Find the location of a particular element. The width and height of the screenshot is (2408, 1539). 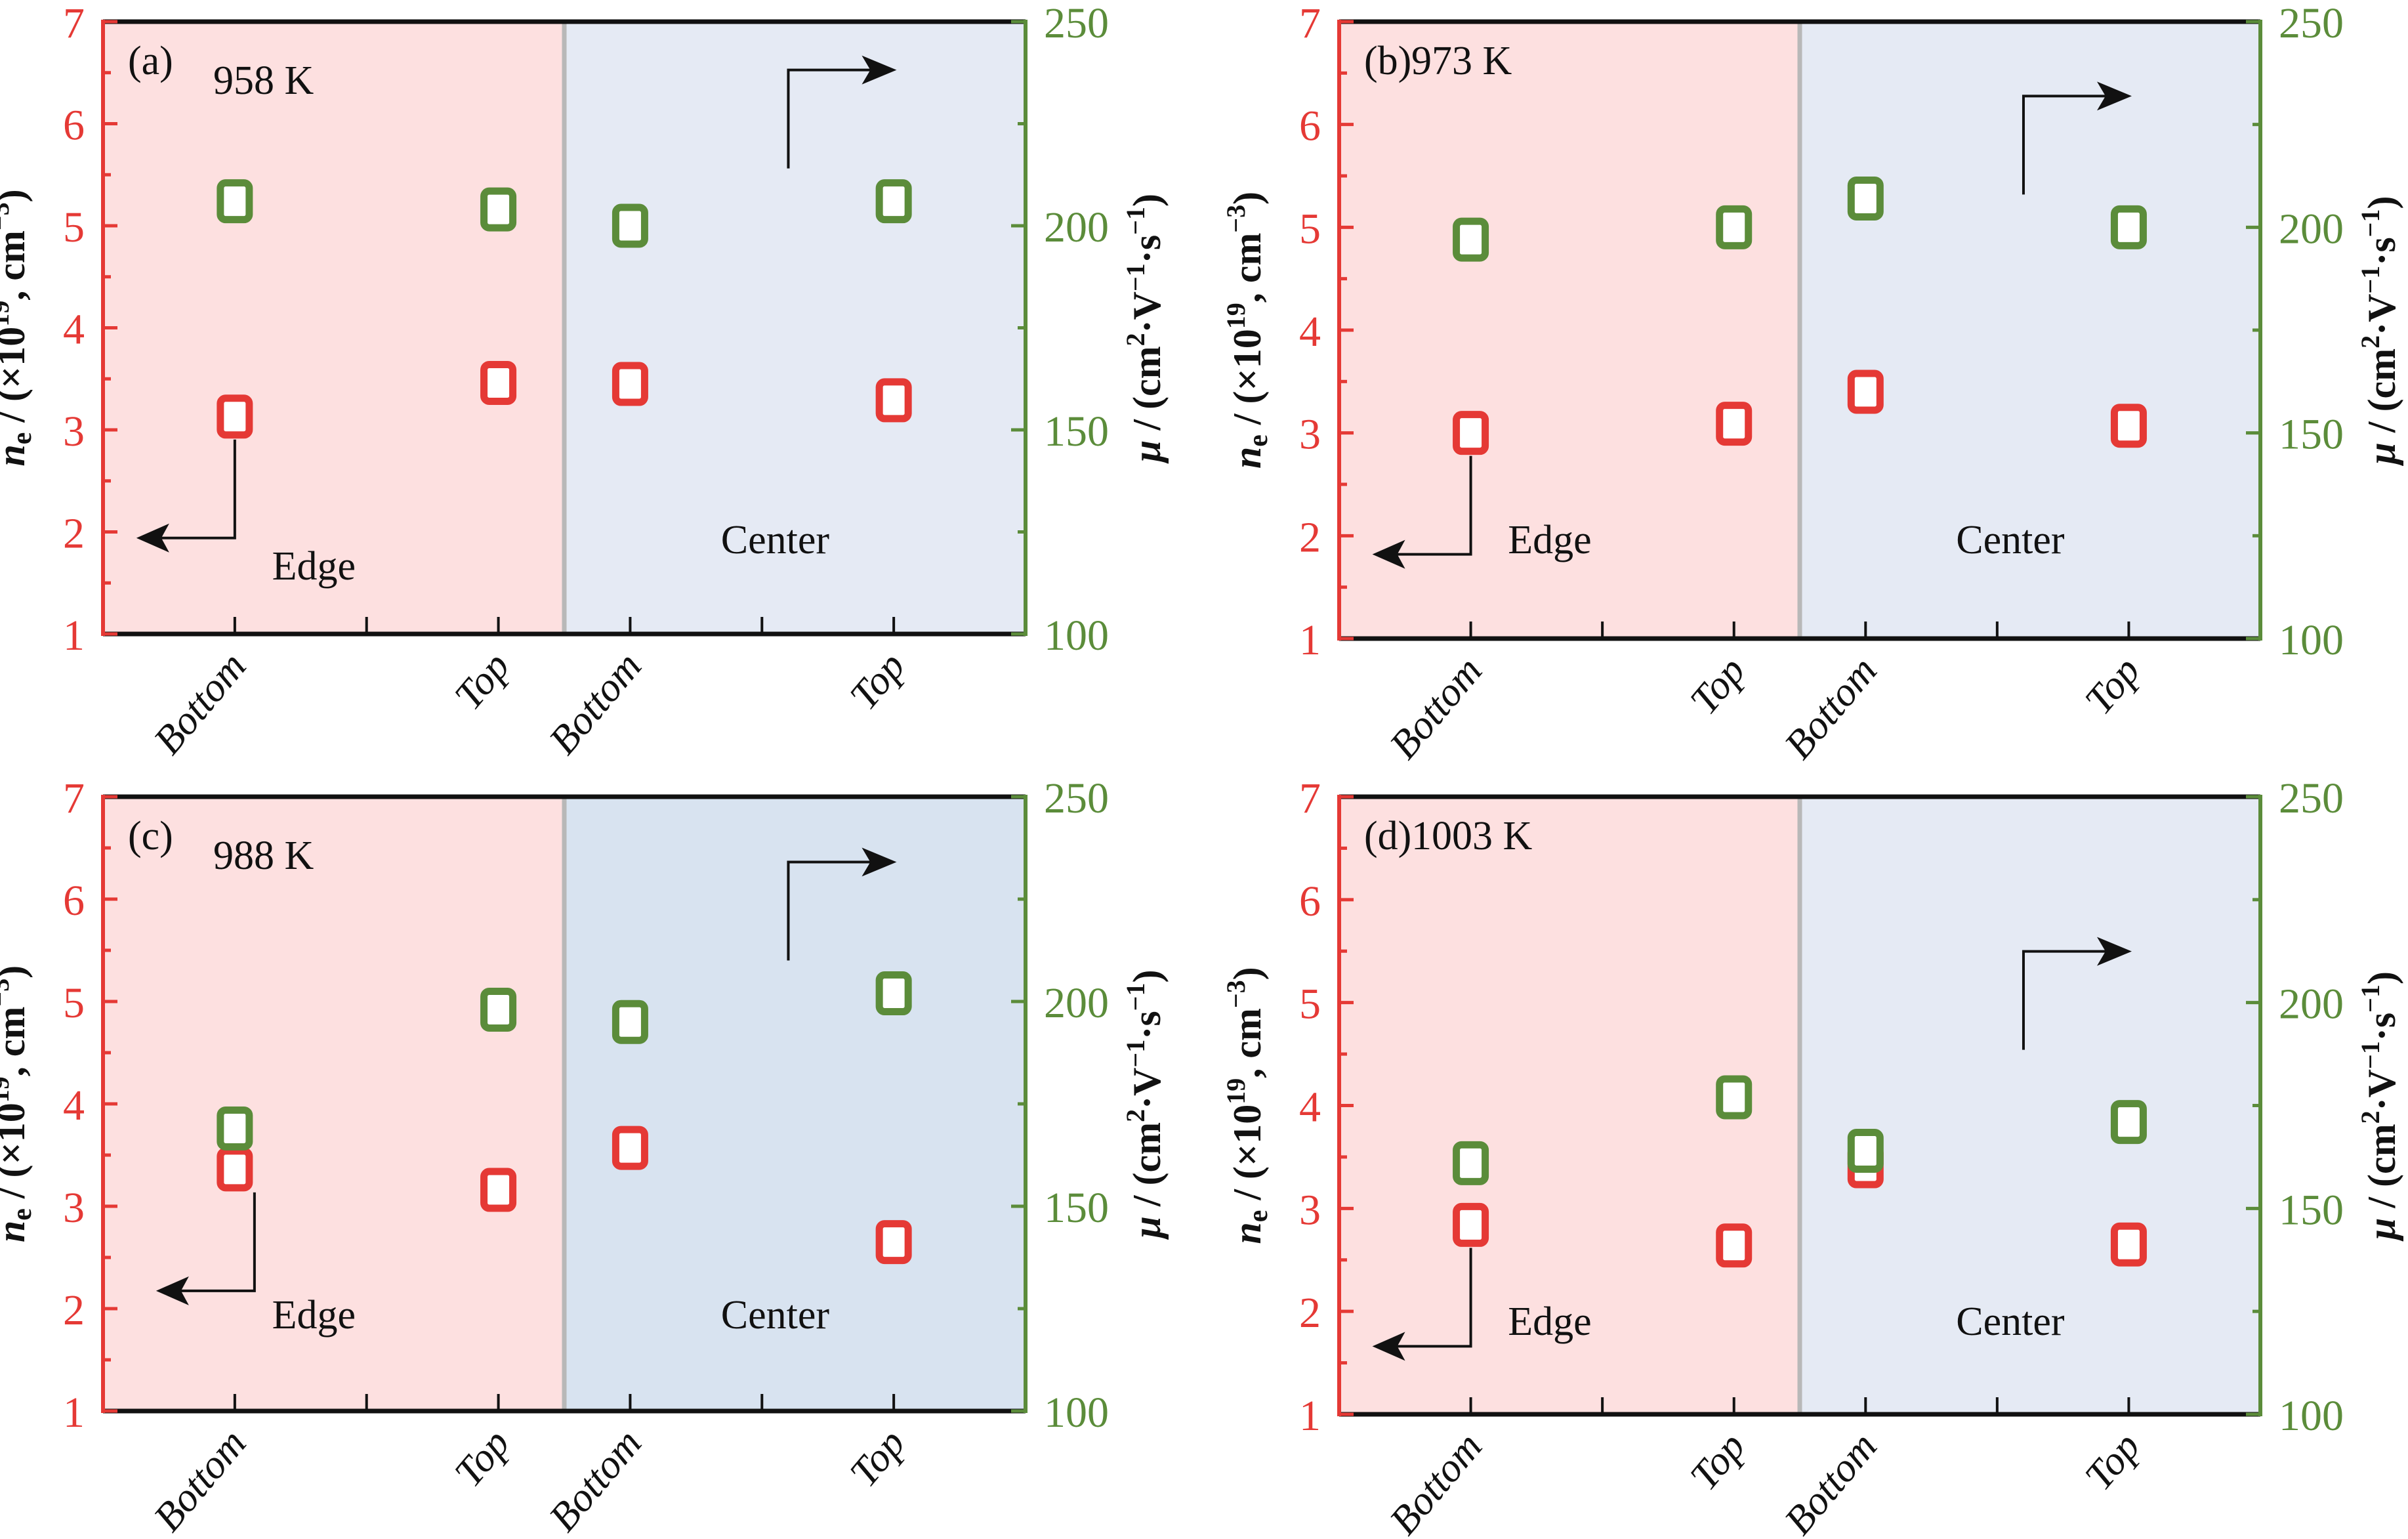

panel-tag: (d) is located at coordinates (1387, 836).